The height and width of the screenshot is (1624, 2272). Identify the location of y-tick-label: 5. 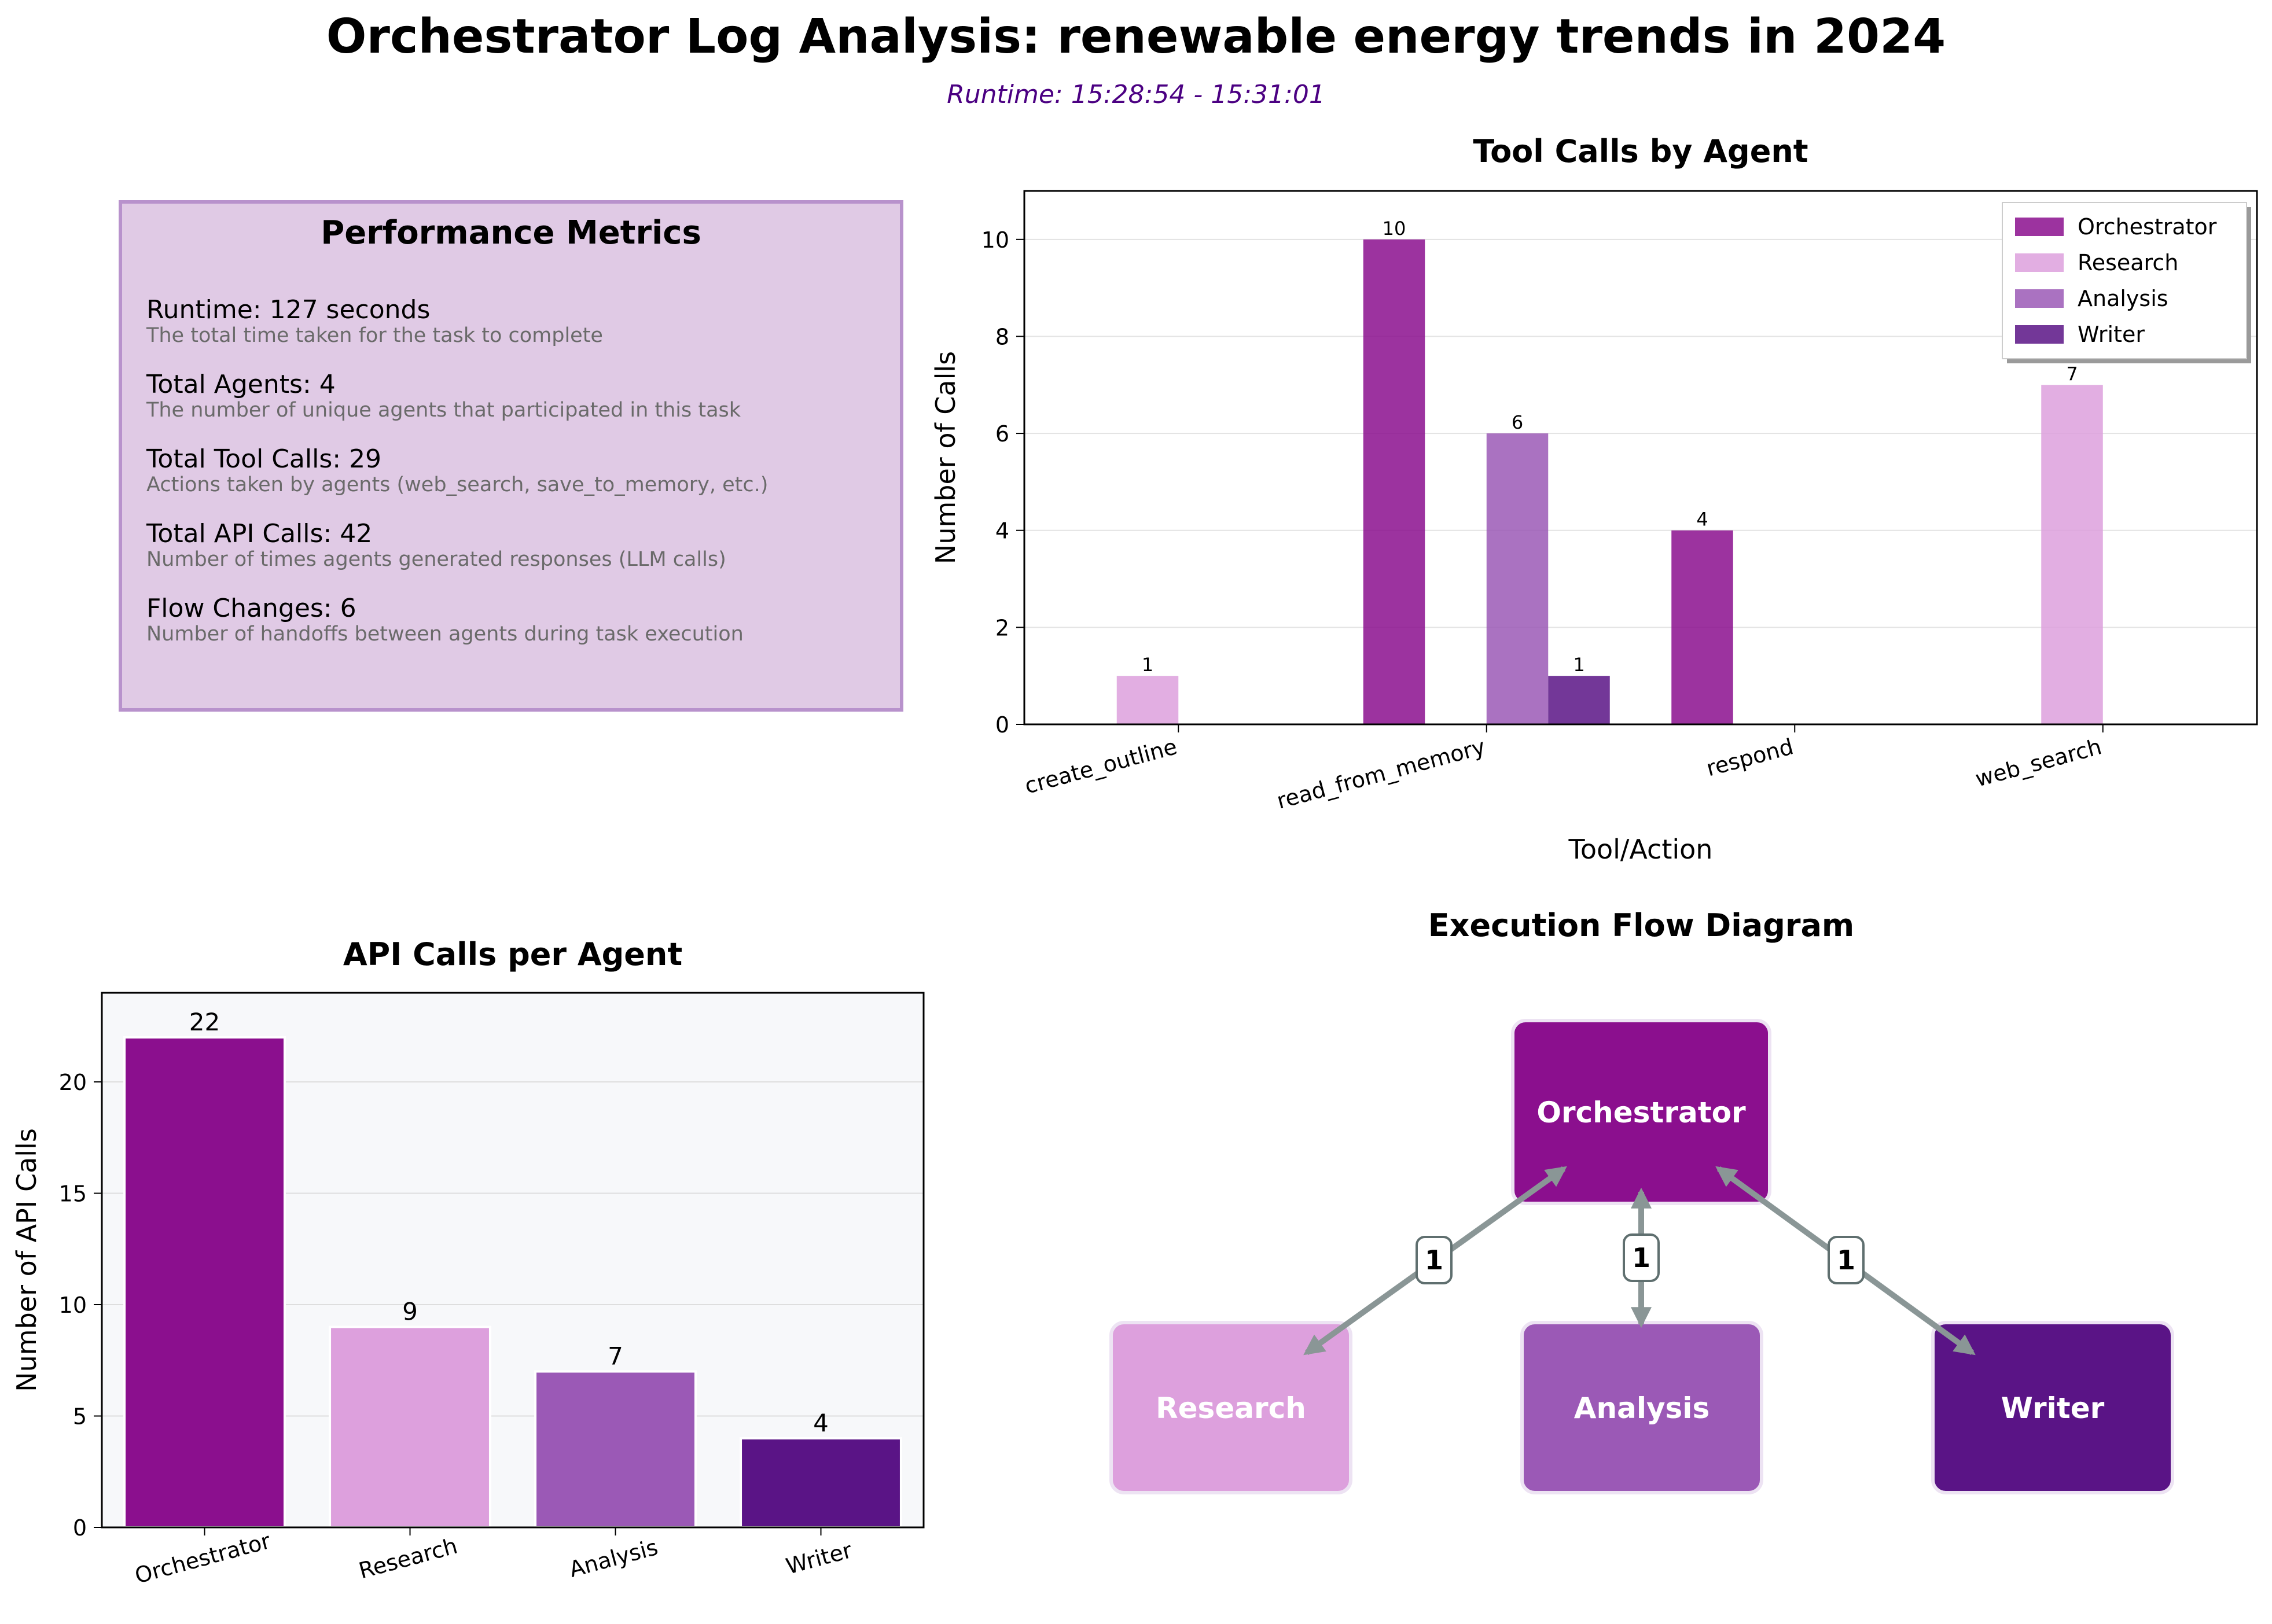
(80, 1417).